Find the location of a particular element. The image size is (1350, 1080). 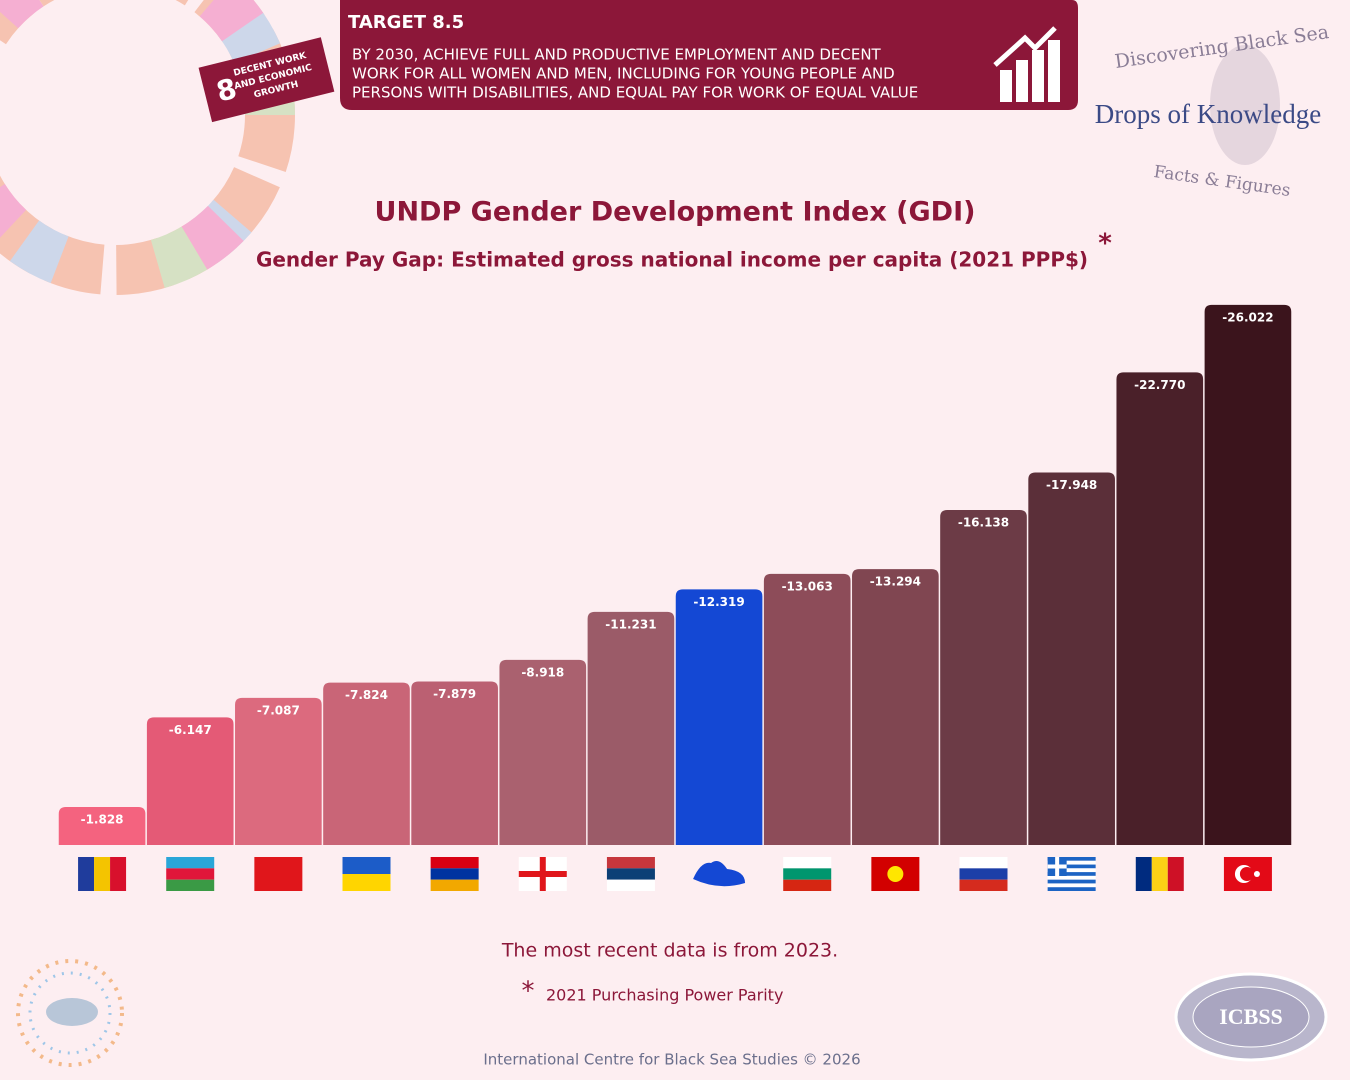

value-label: -13.063 is located at coordinates (807, 586).